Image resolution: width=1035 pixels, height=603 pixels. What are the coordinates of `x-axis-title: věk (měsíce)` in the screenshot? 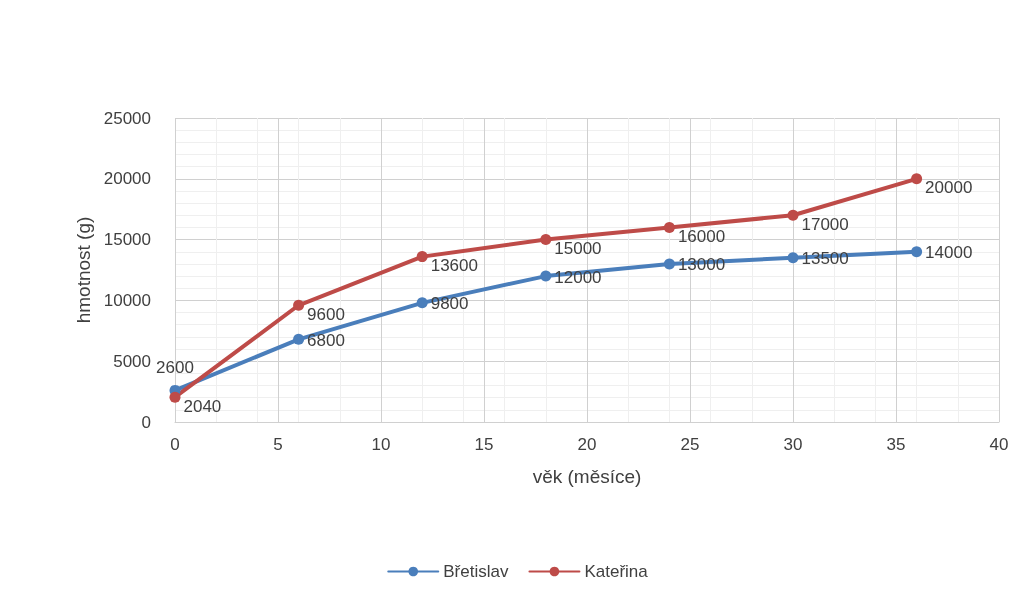 It's located at (587, 476).